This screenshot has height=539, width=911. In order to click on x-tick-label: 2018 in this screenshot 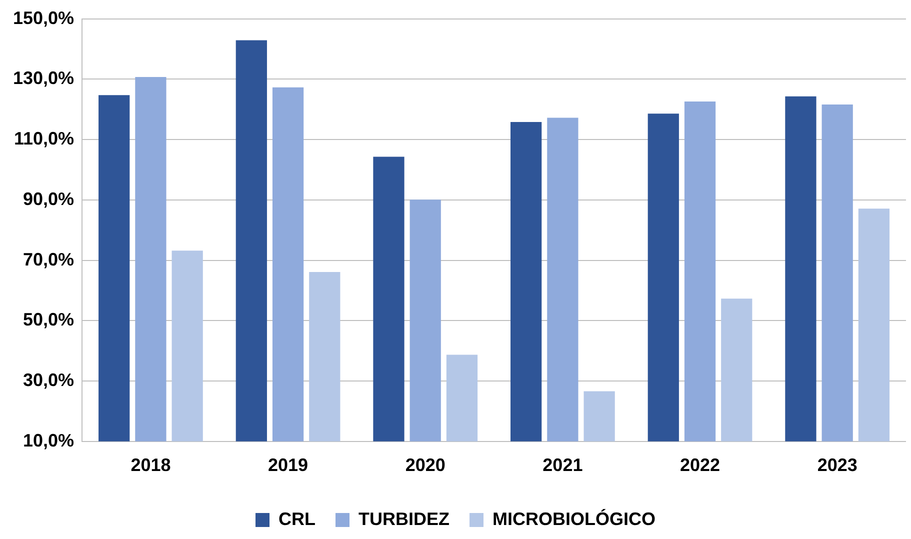, I will do `click(150, 465)`.